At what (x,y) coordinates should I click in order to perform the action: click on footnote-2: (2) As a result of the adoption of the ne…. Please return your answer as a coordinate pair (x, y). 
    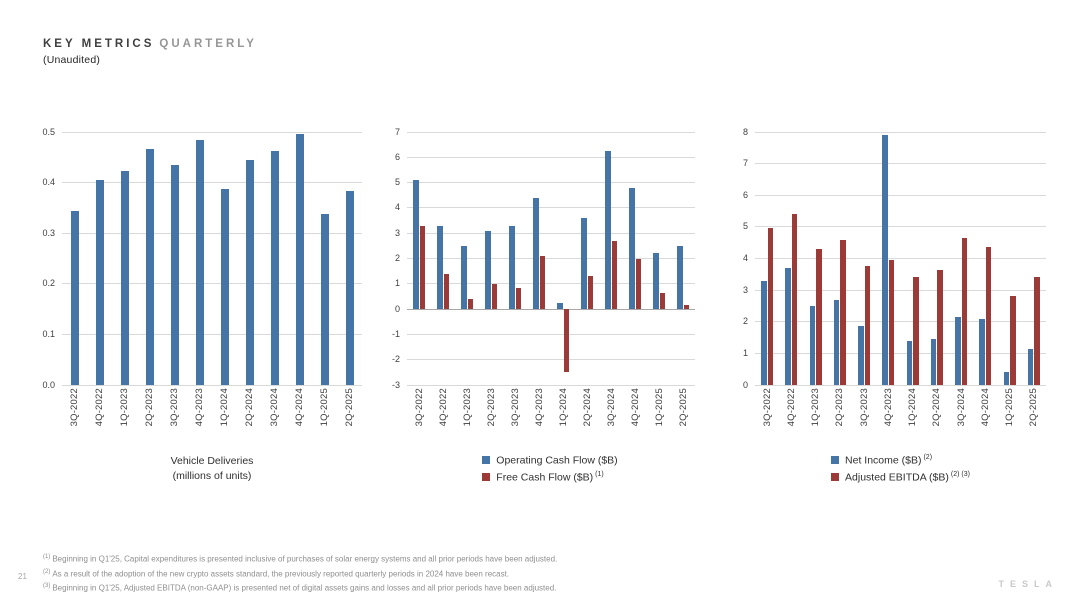
    Looking at the image, I should click on (276, 573).